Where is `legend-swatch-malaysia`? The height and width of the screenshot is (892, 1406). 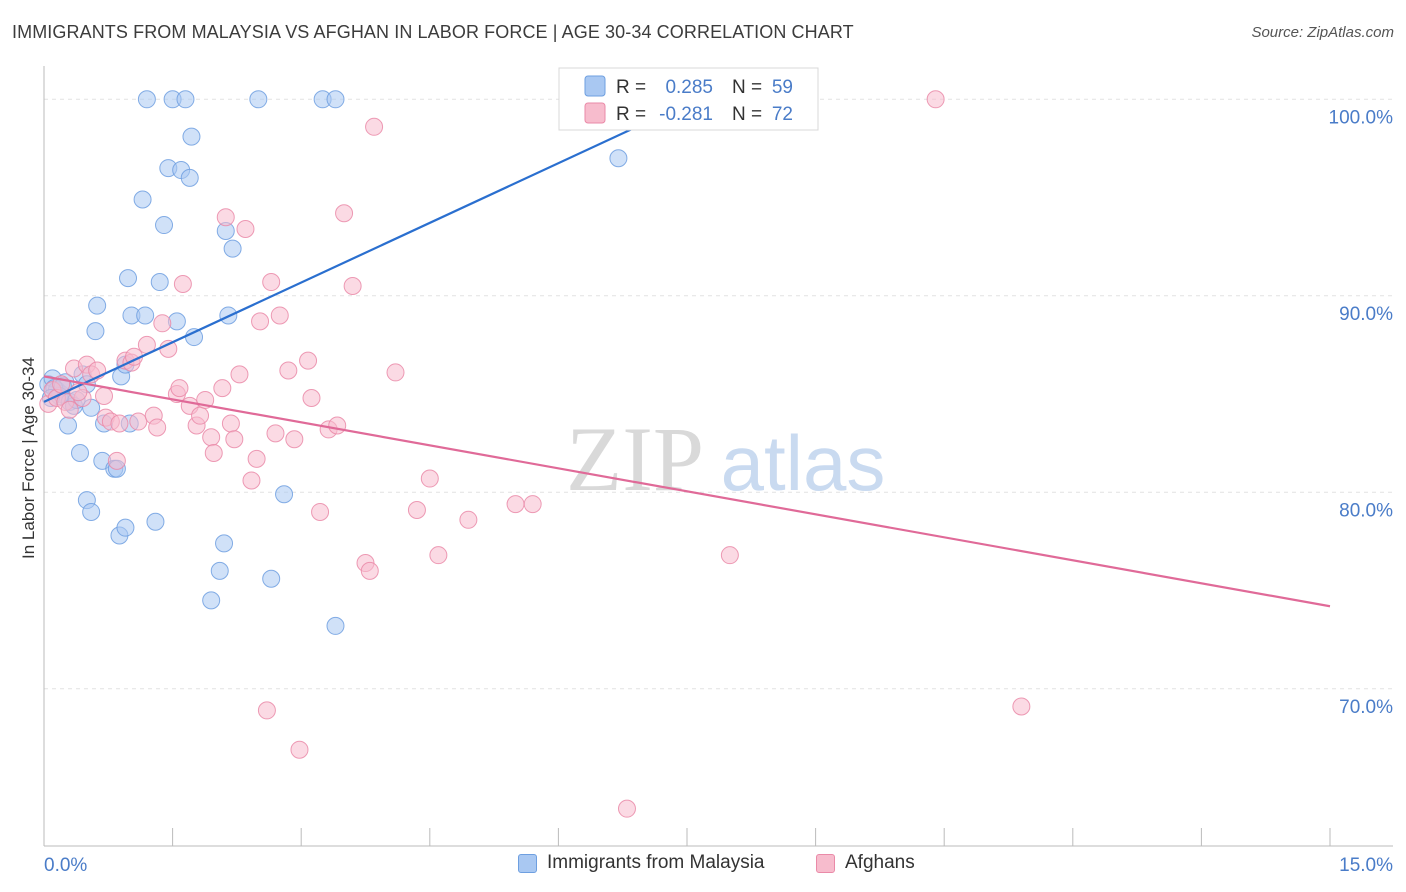
legend-swatch-malaysia is located at coordinates (527, 863).